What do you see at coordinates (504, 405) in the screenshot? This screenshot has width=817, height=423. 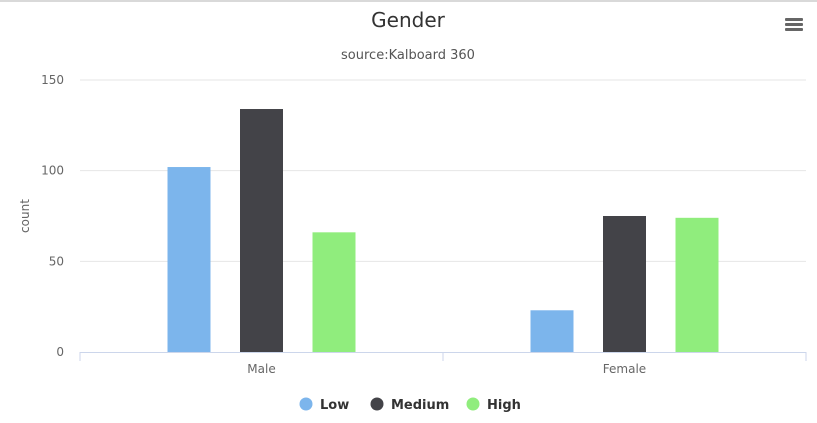 I see `legend-label: High` at bounding box center [504, 405].